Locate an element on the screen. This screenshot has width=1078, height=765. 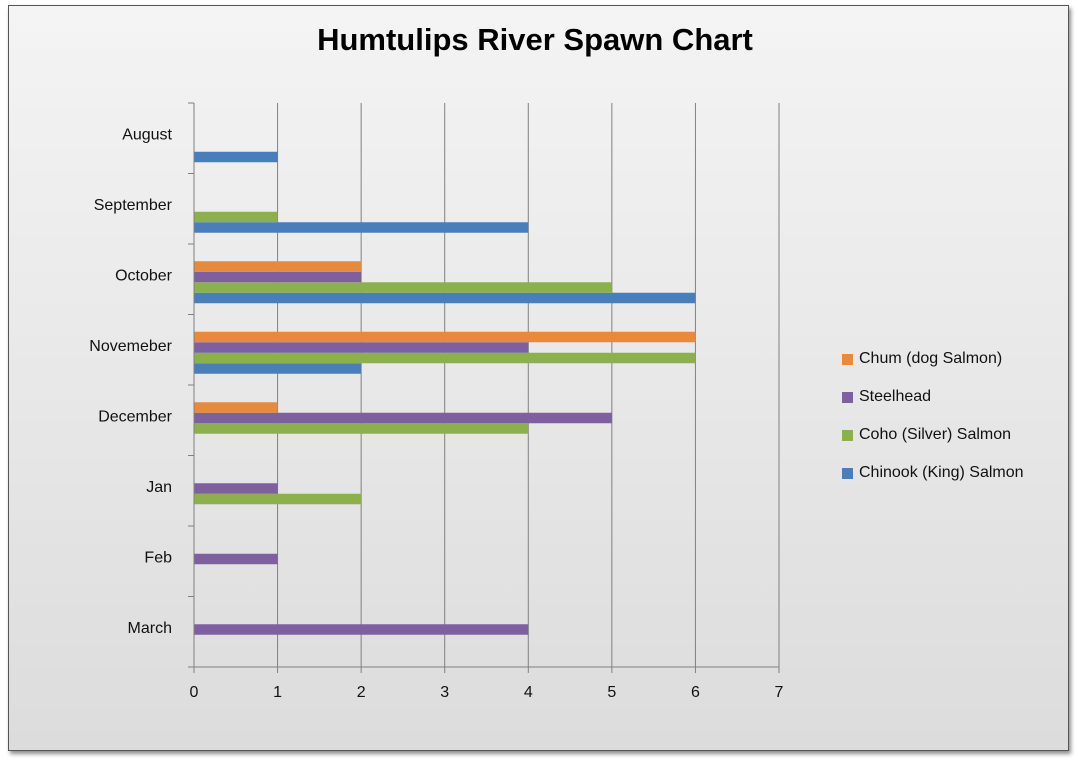
x-tick-label: 4 is located at coordinates (528, 692).